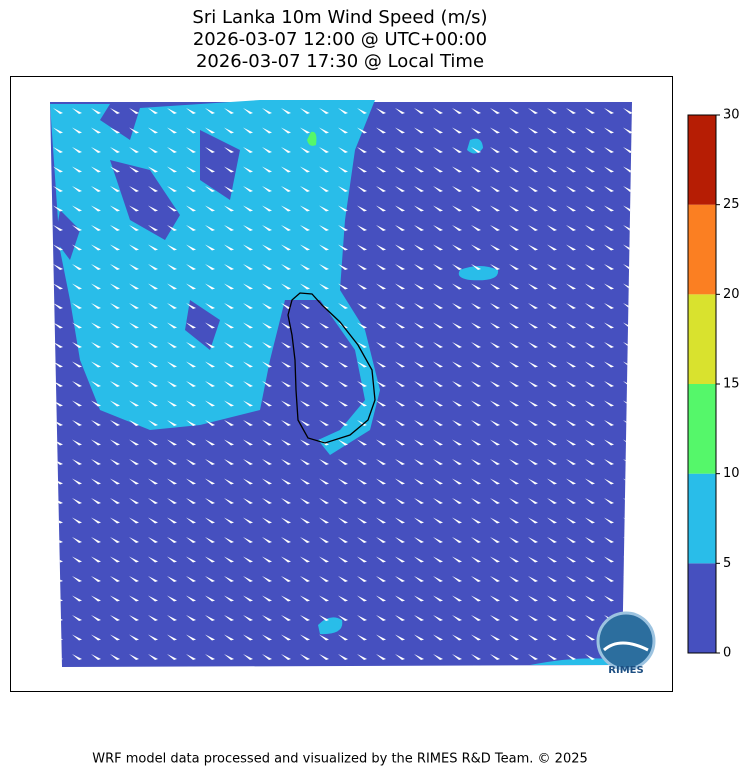  Describe the element at coordinates (340, 39) in the screenshot. I see `title-line: 2026-03-07 12:00 @ UTC+00:00` at that location.